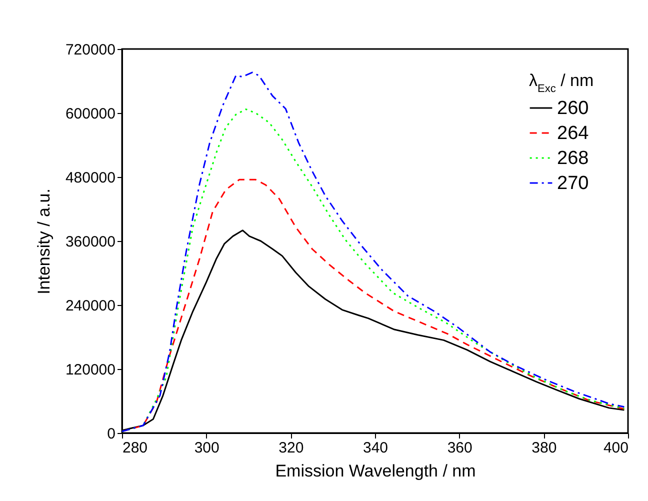  I want to click on legend-label: 260, so click(573, 108).